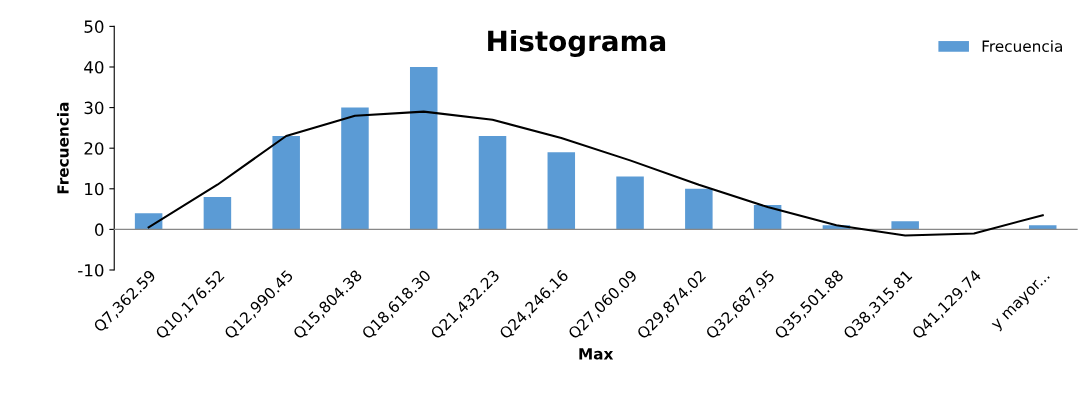 This screenshot has width=1088, height=406. What do you see at coordinates (1022, 46) in the screenshot?
I see `legend-label: Frecuencia` at bounding box center [1022, 46].